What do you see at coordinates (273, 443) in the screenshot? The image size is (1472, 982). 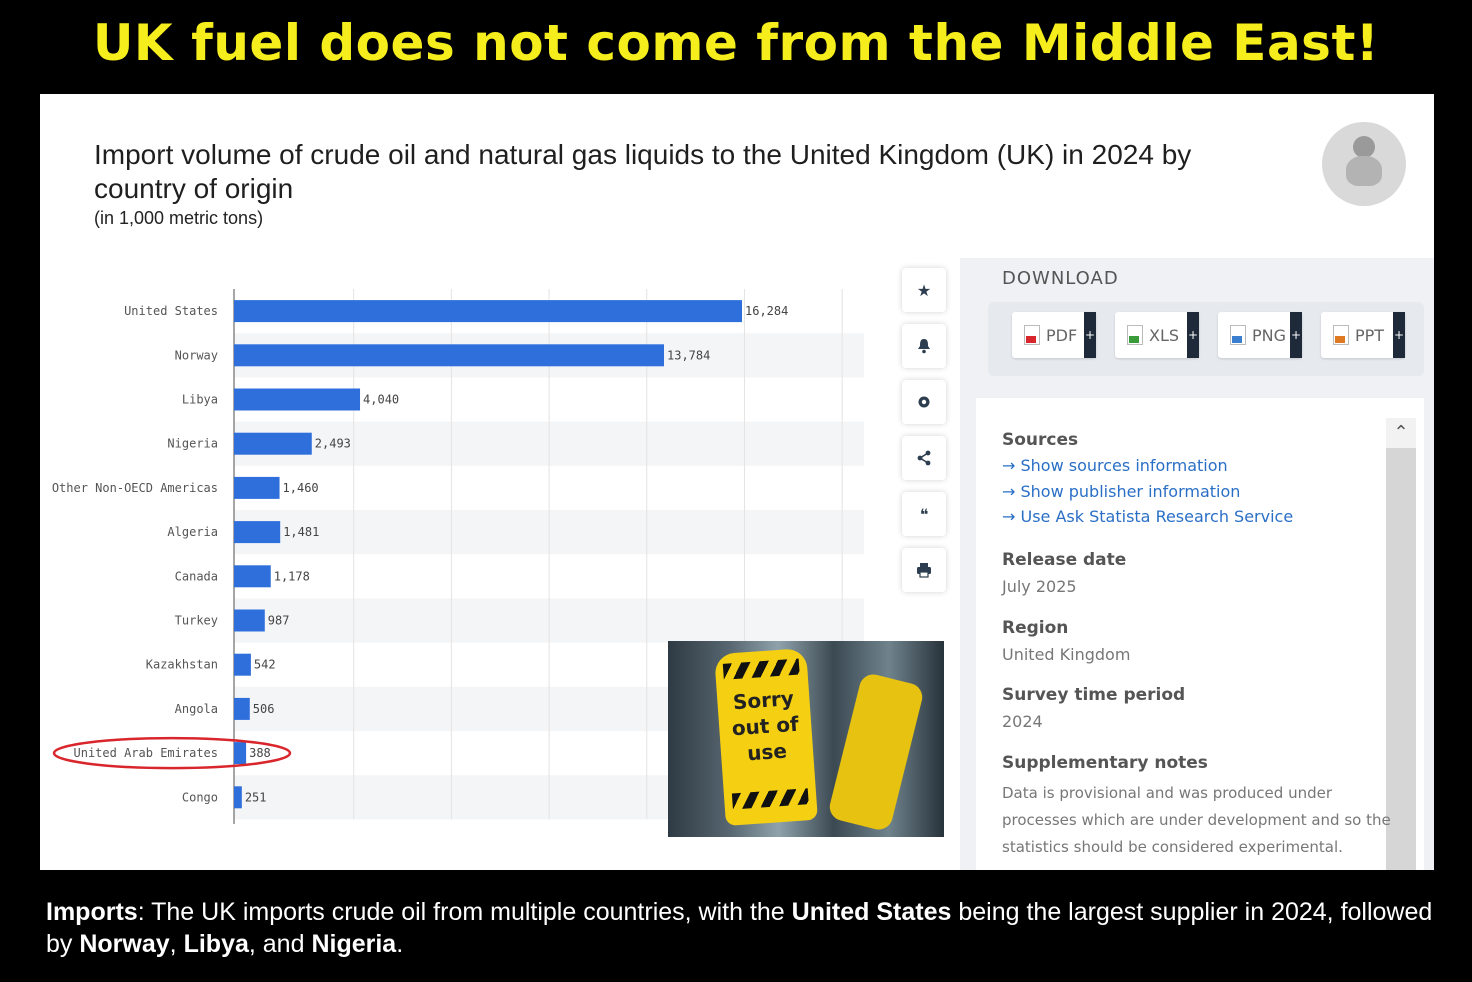 I see `bar-nigeria` at bounding box center [273, 443].